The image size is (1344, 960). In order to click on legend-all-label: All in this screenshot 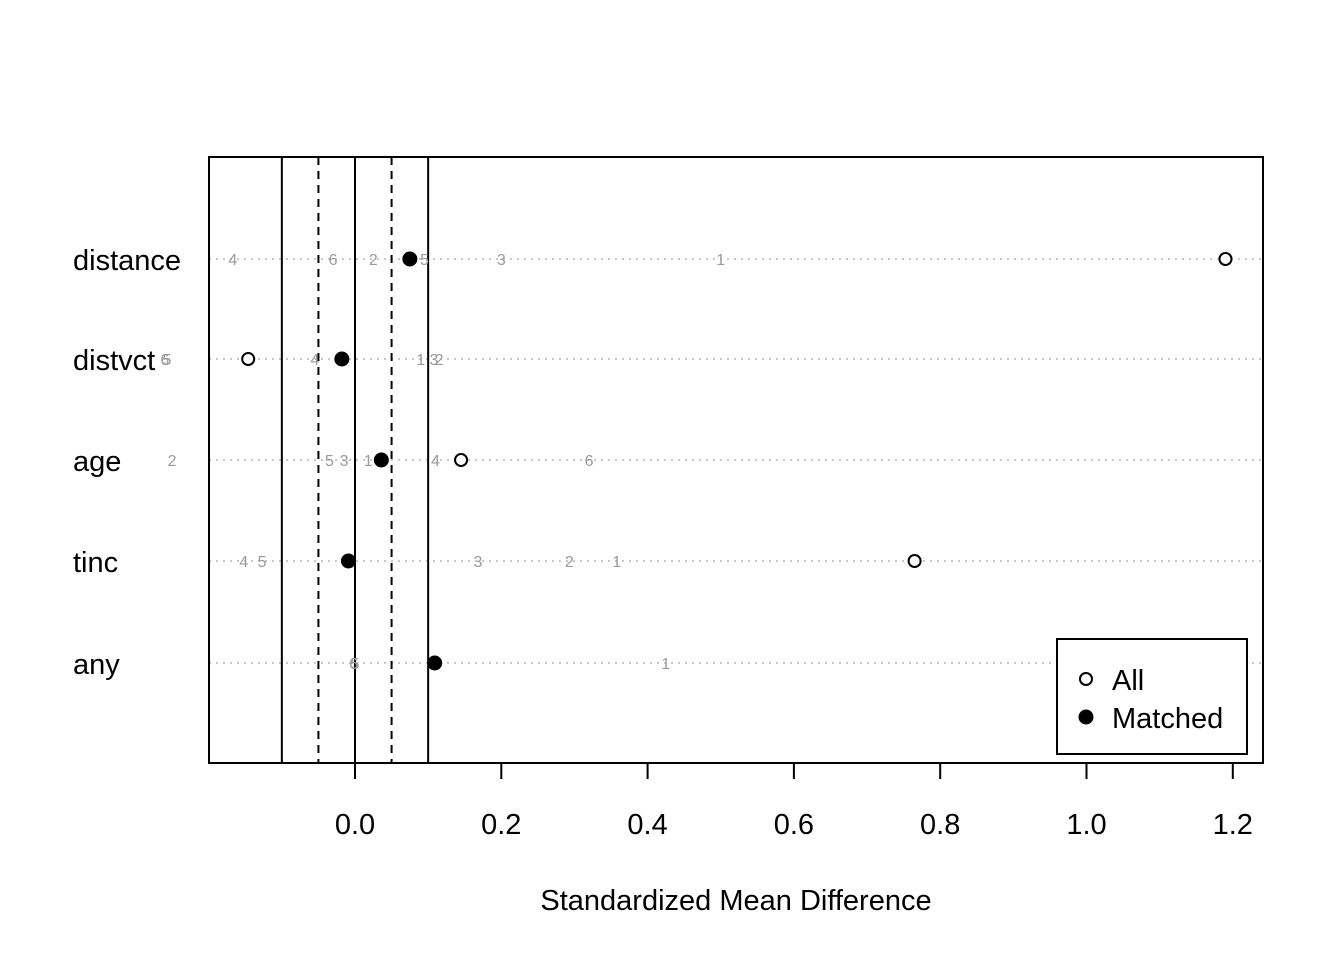, I will do `click(1128, 681)`.